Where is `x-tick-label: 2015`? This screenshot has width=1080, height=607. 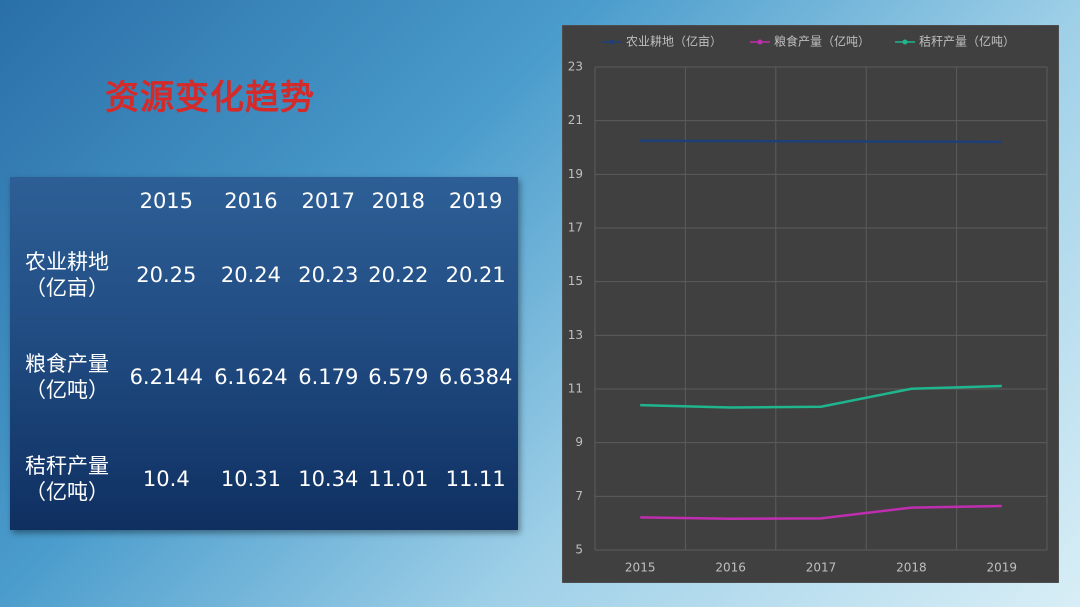 x-tick-label: 2015 is located at coordinates (640, 568).